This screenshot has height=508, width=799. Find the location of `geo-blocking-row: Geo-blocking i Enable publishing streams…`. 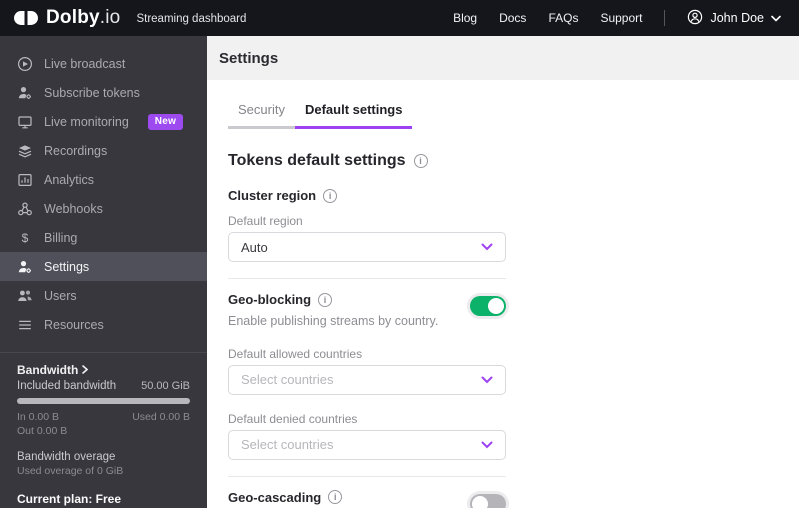

geo-blocking-row: Geo-blocking i Enable publishing streams… is located at coordinates (367, 311).